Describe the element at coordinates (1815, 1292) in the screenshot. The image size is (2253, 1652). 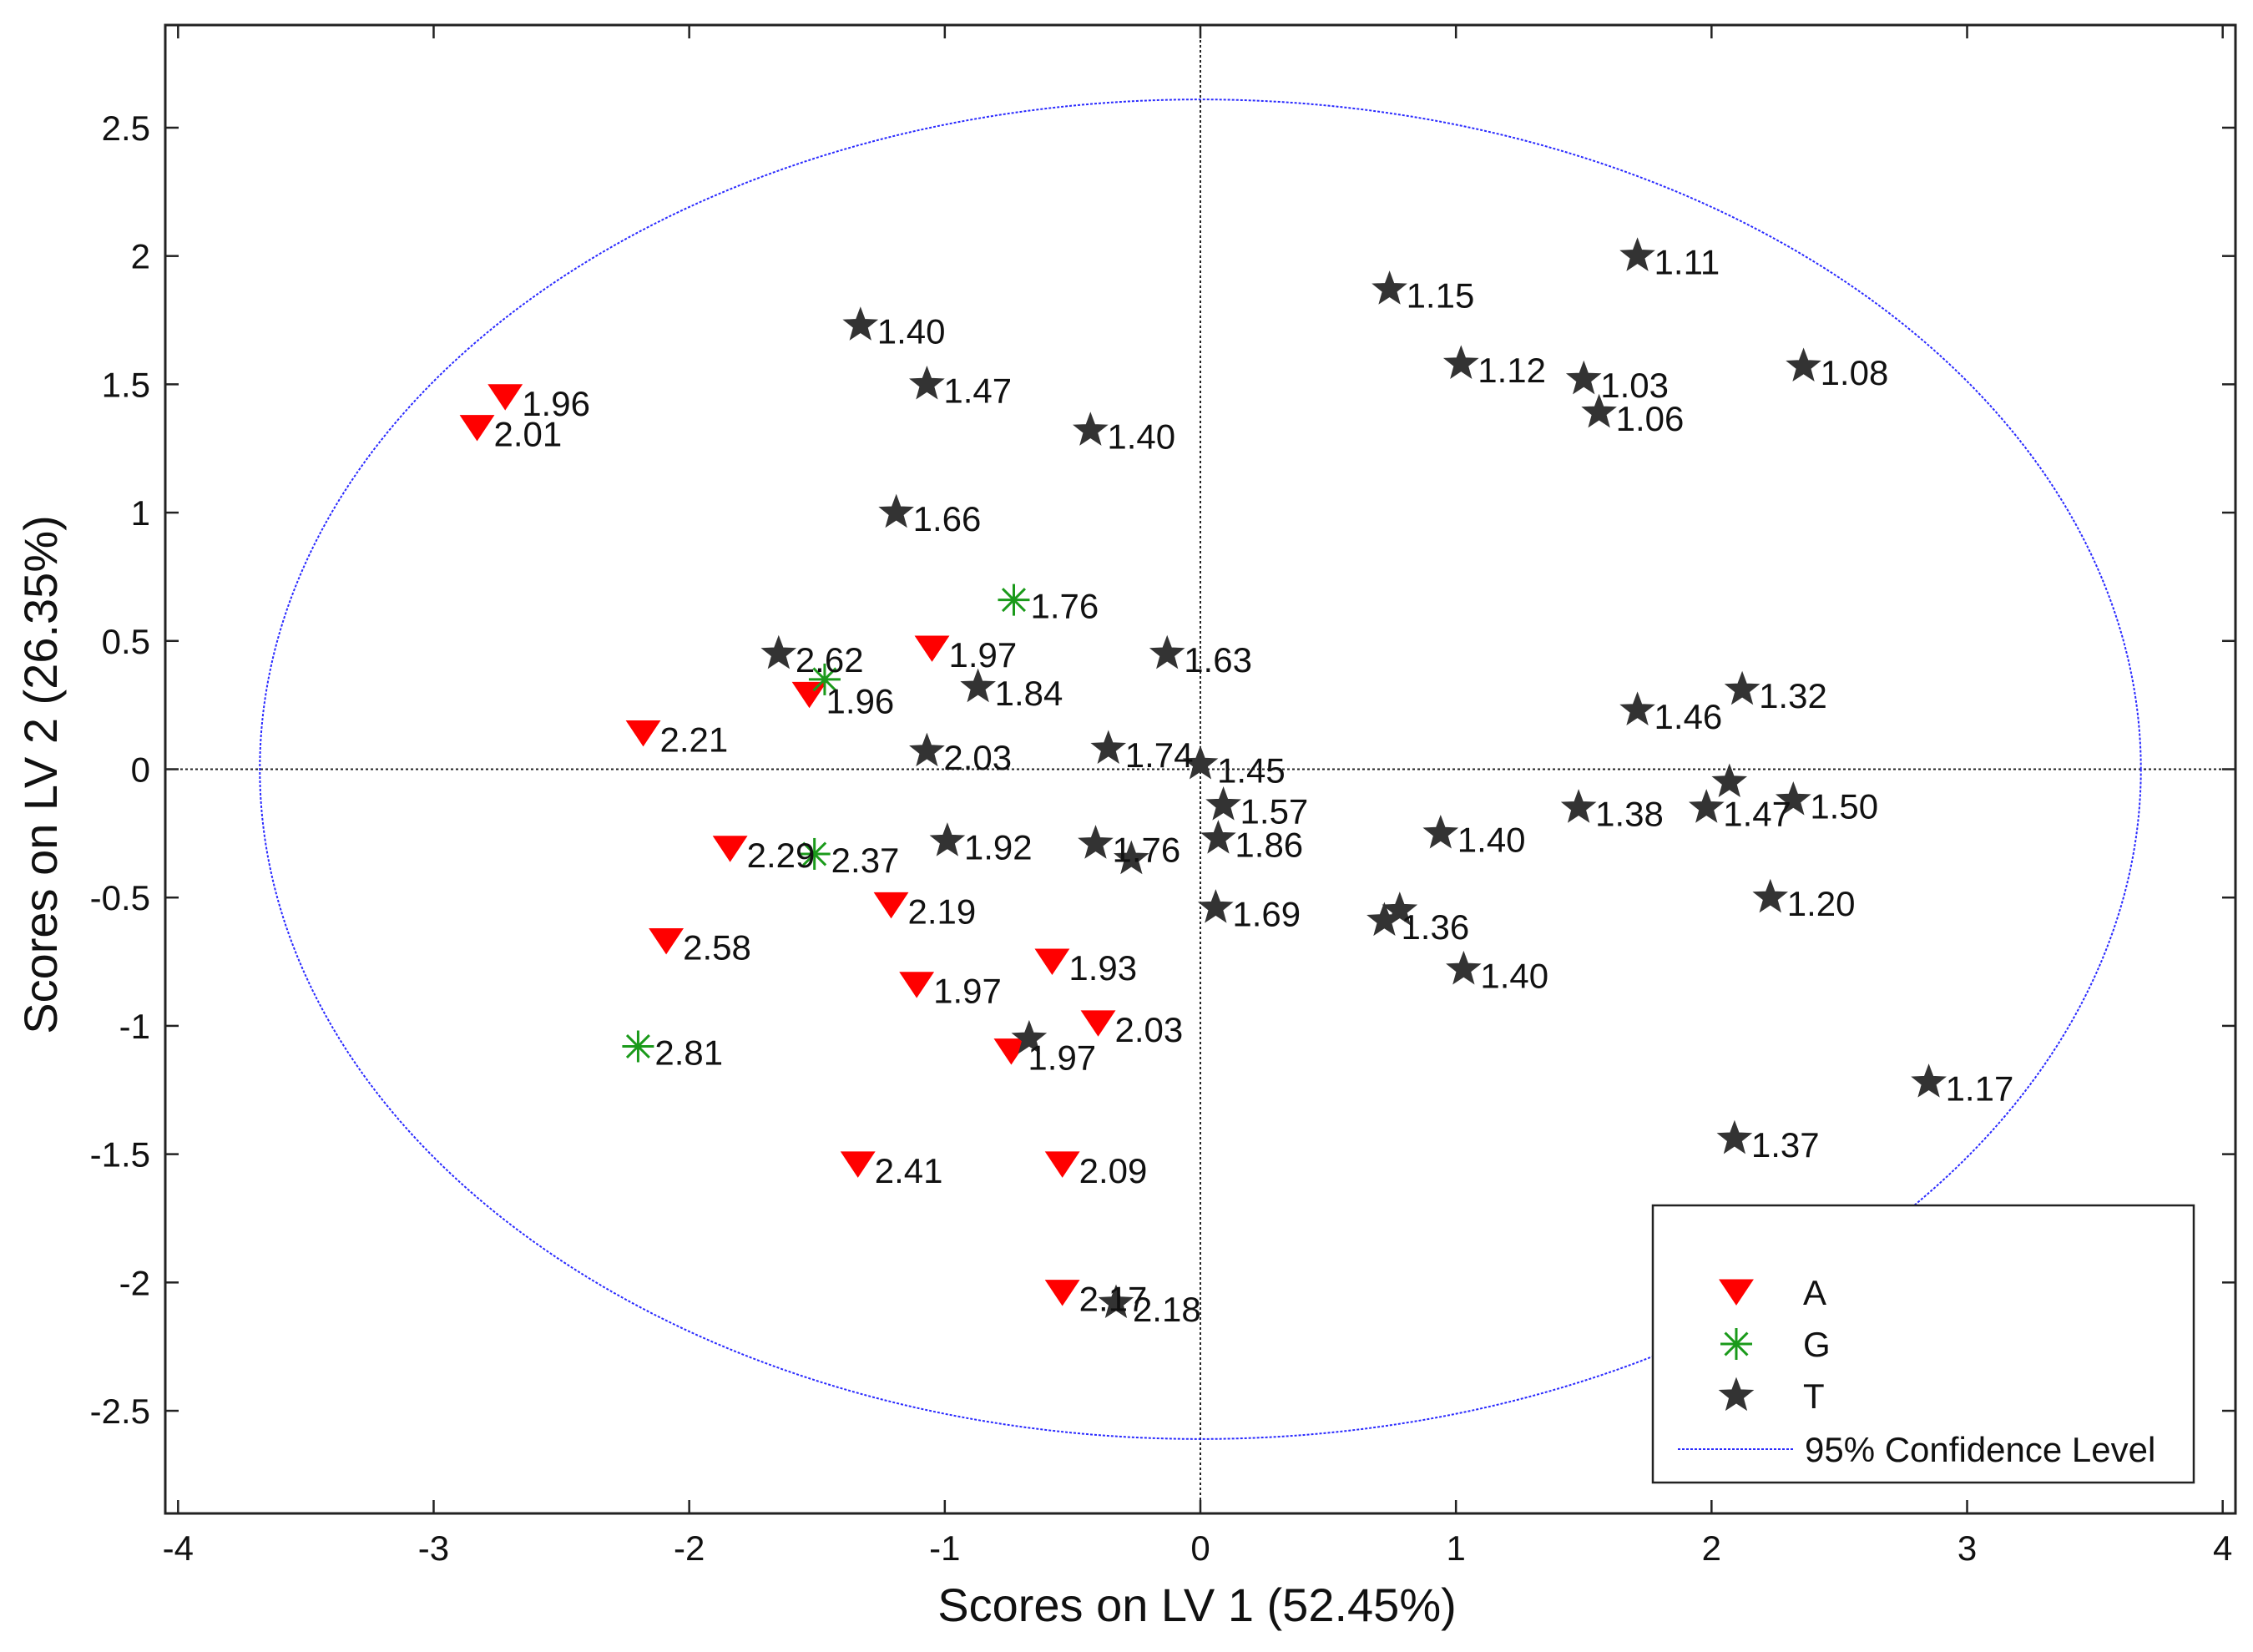
I see `legend-label: A` at that location.